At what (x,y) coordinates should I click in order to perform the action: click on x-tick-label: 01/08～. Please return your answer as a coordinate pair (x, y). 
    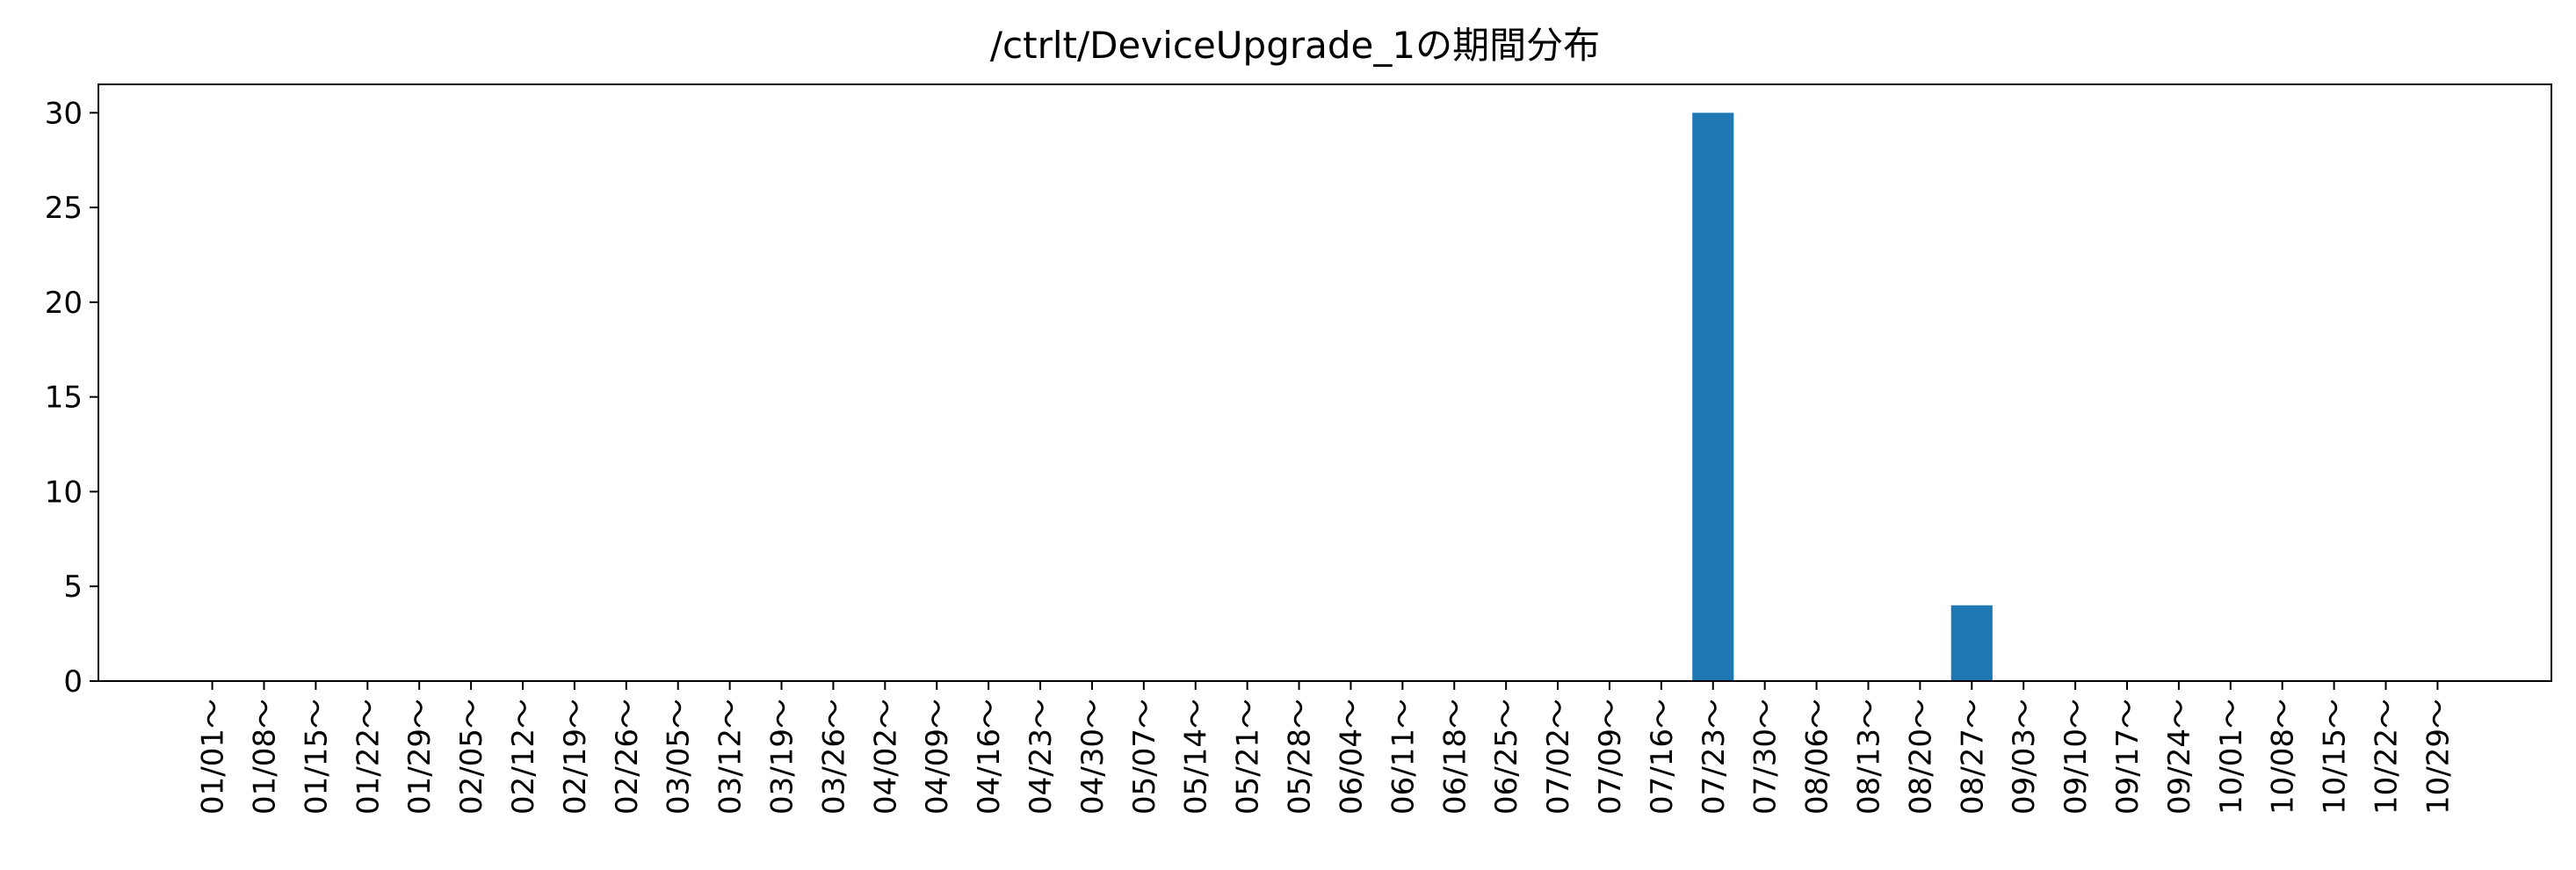
    Looking at the image, I should click on (264, 757).